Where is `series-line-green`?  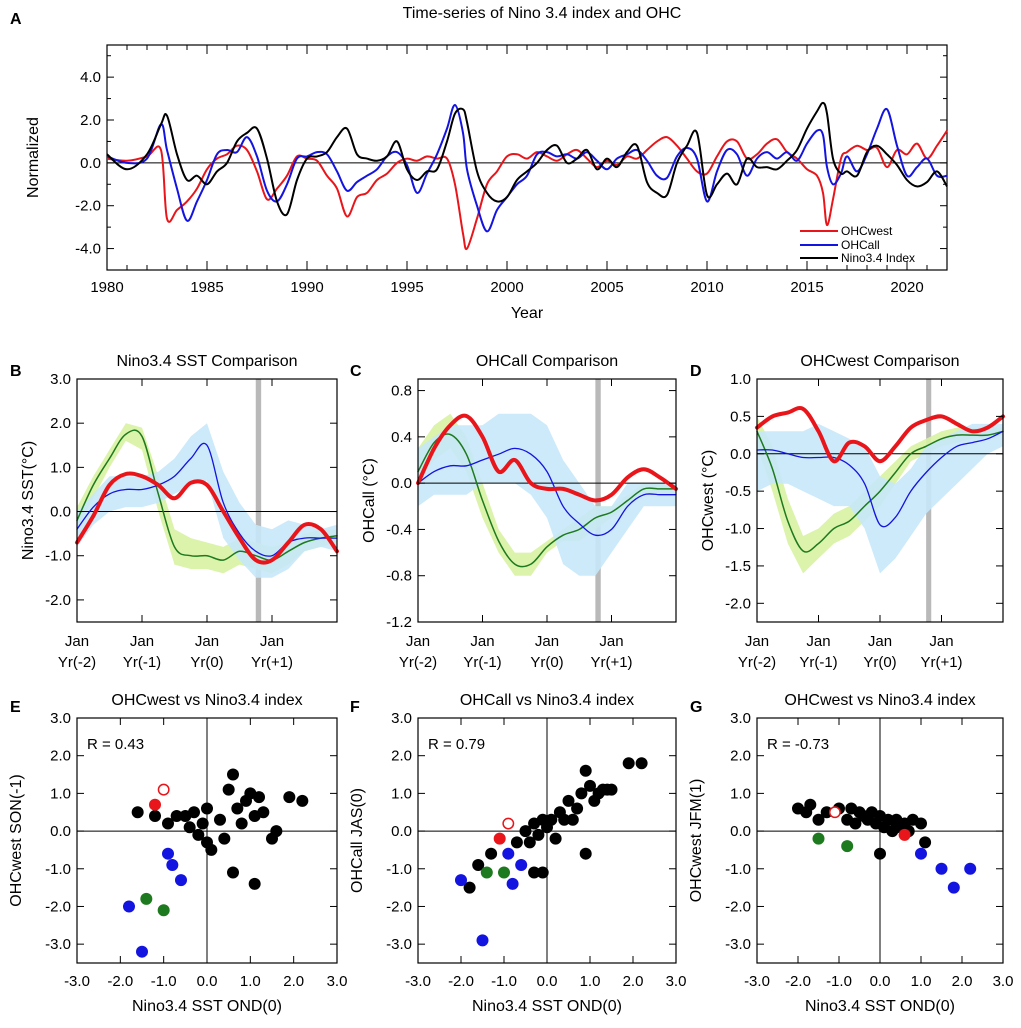
series-line-green is located at coordinates (880, 491).